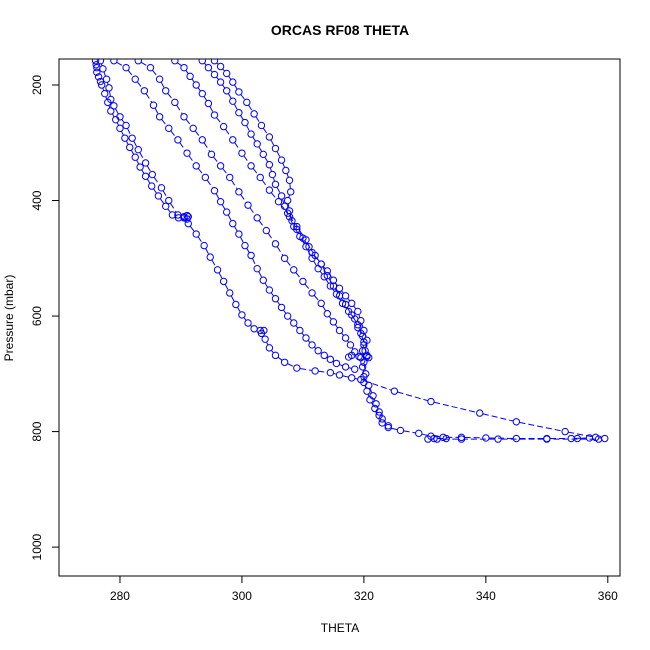  What do you see at coordinates (37, 85) in the screenshot?
I see `y-tick-label: 200` at bounding box center [37, 85].